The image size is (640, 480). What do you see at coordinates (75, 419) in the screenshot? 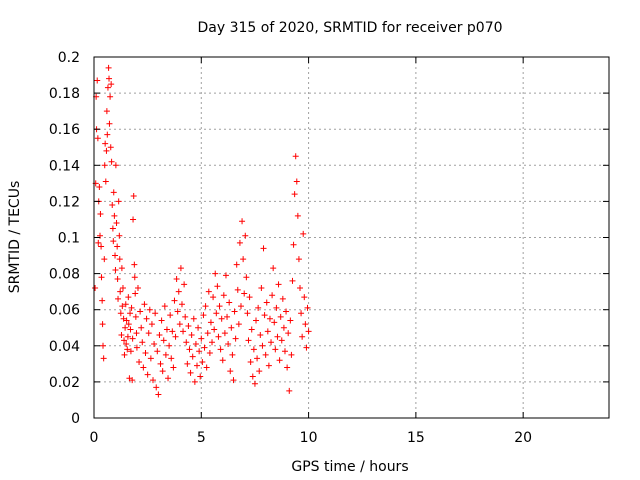
I see `y-tick-label: 0` at bounding box center [75, 419].